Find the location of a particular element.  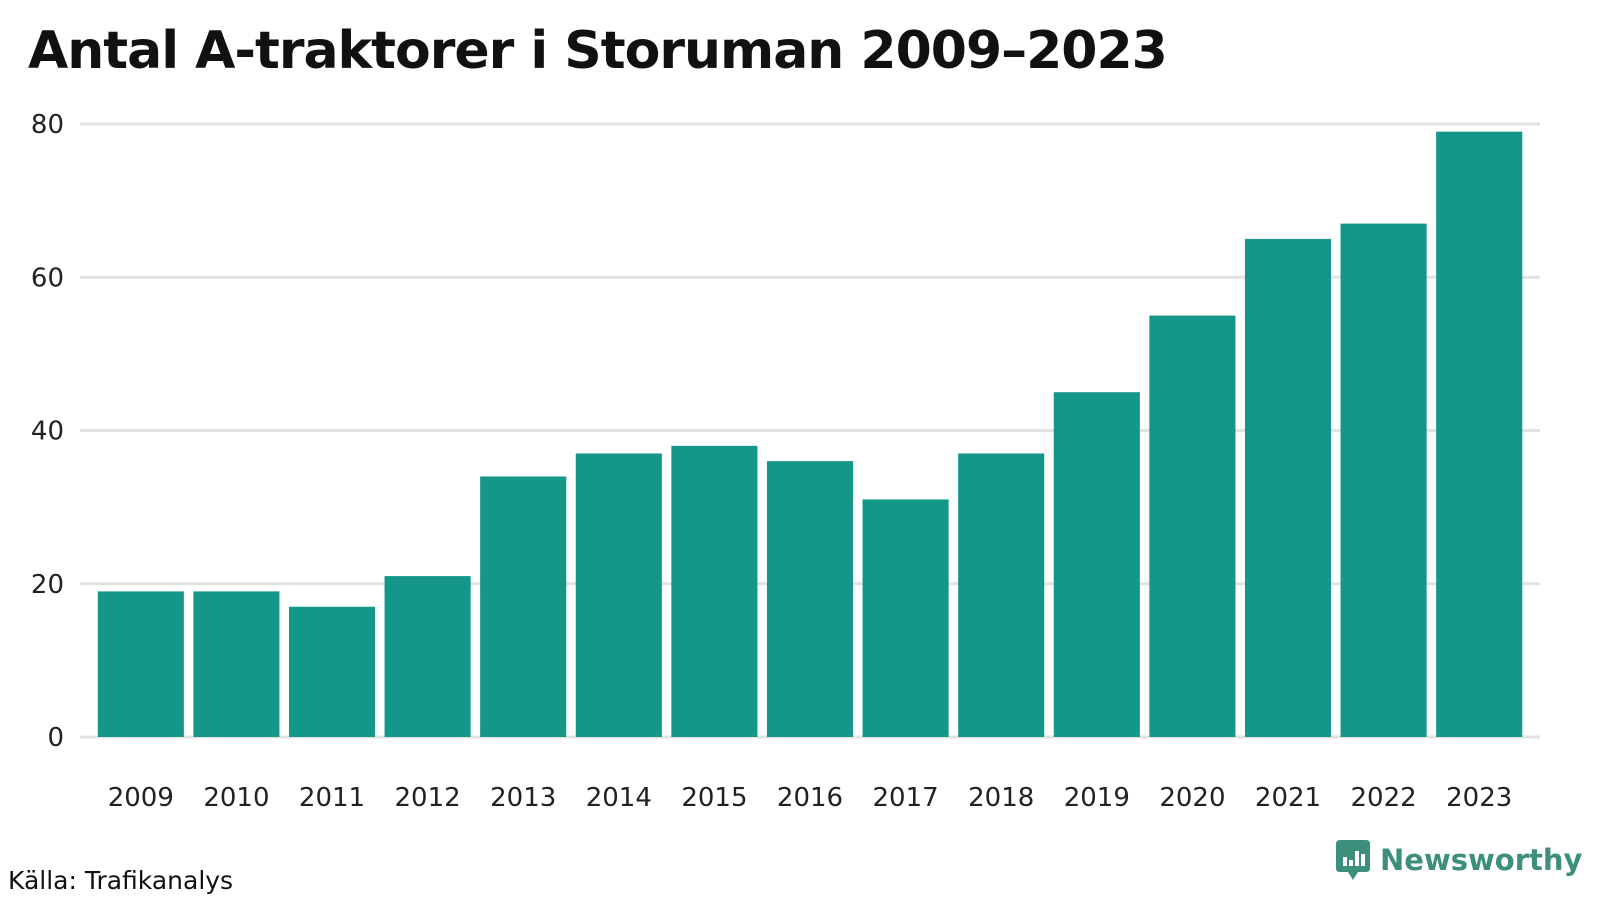

bar-2017 is located at coordinates (905, 618).